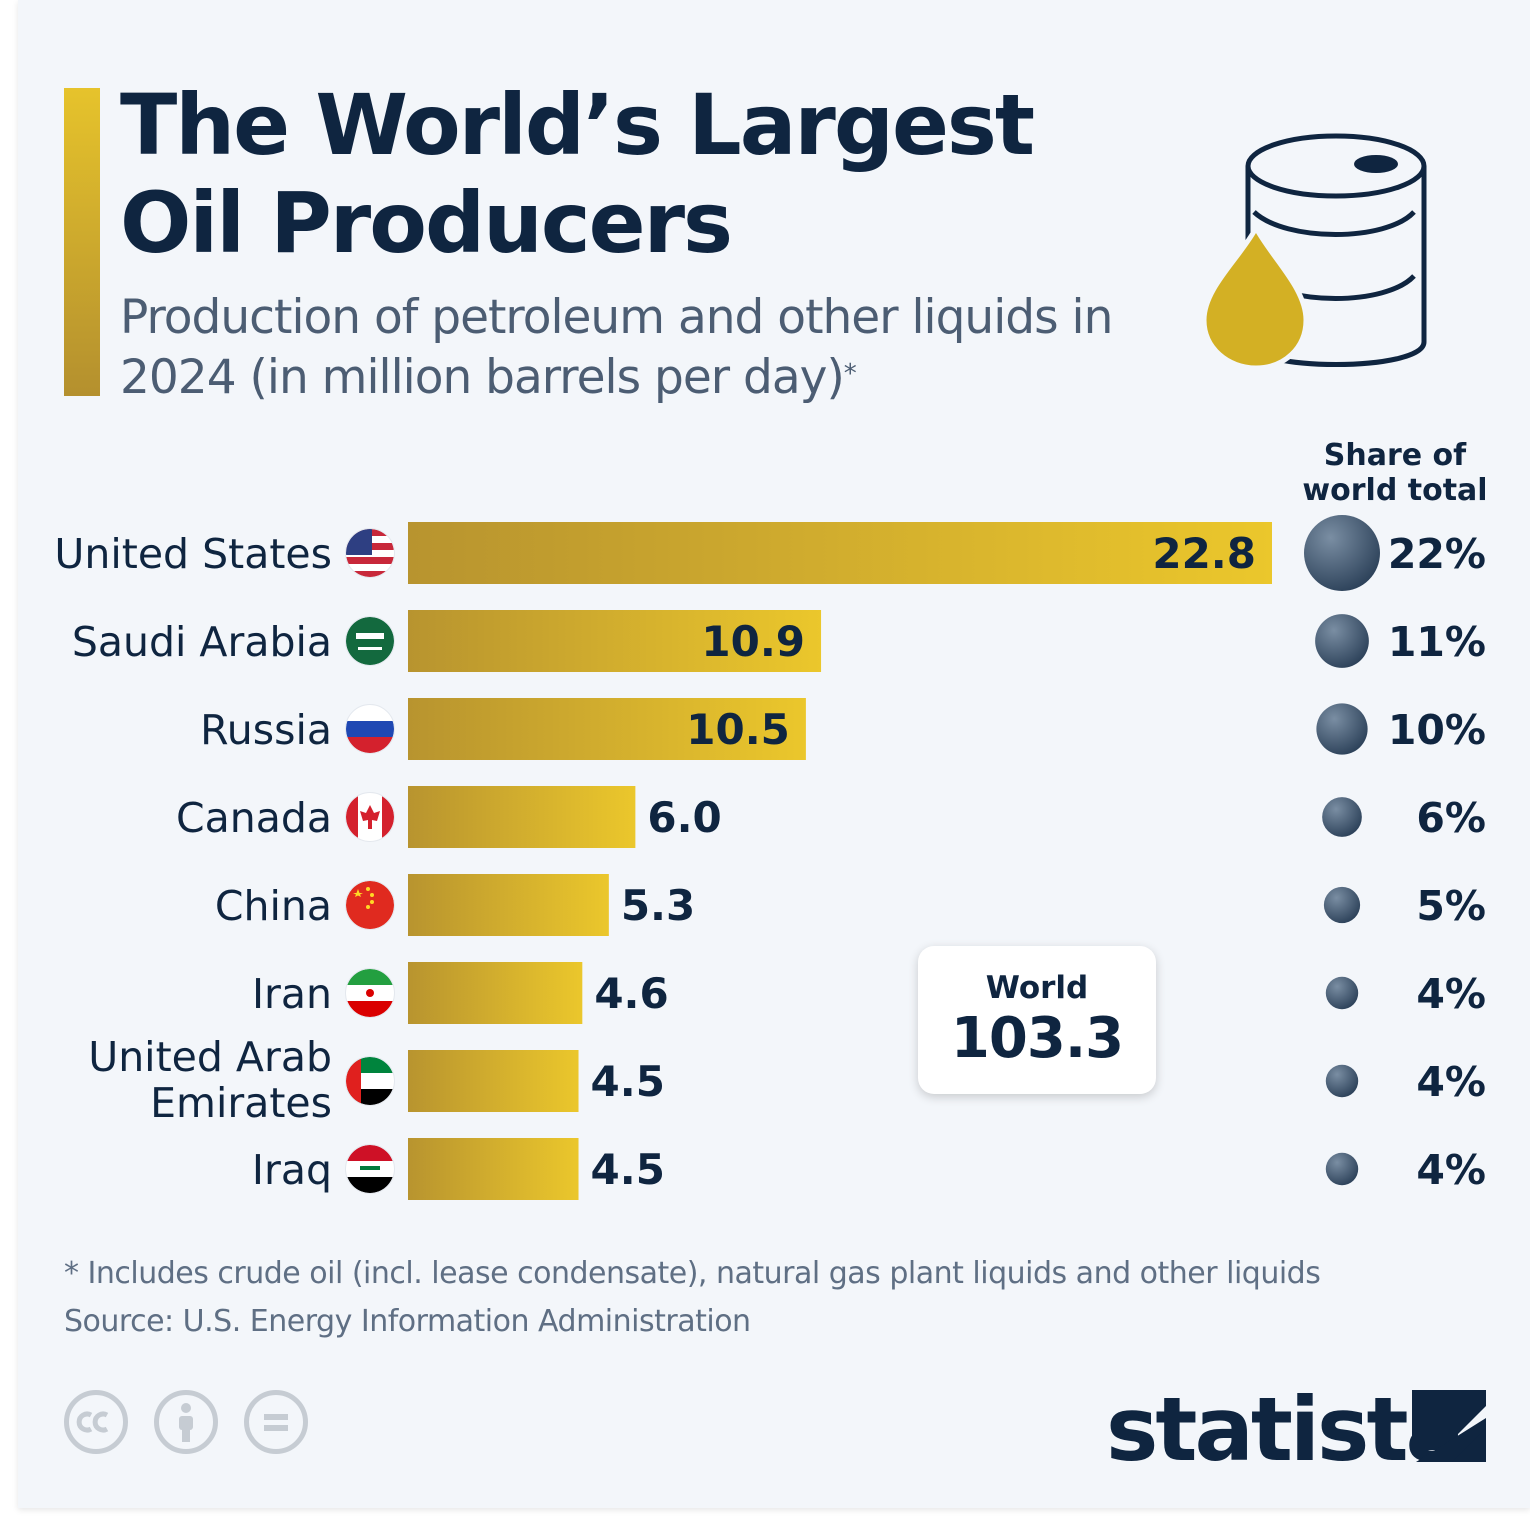 The height and width of the screenshot is (1524, 1530). What do you see at coordinates (1451, 1082) in the screenshot?
I see `share-label-united-arab-emirates: 4%` at bounding box center [1451, 1082].